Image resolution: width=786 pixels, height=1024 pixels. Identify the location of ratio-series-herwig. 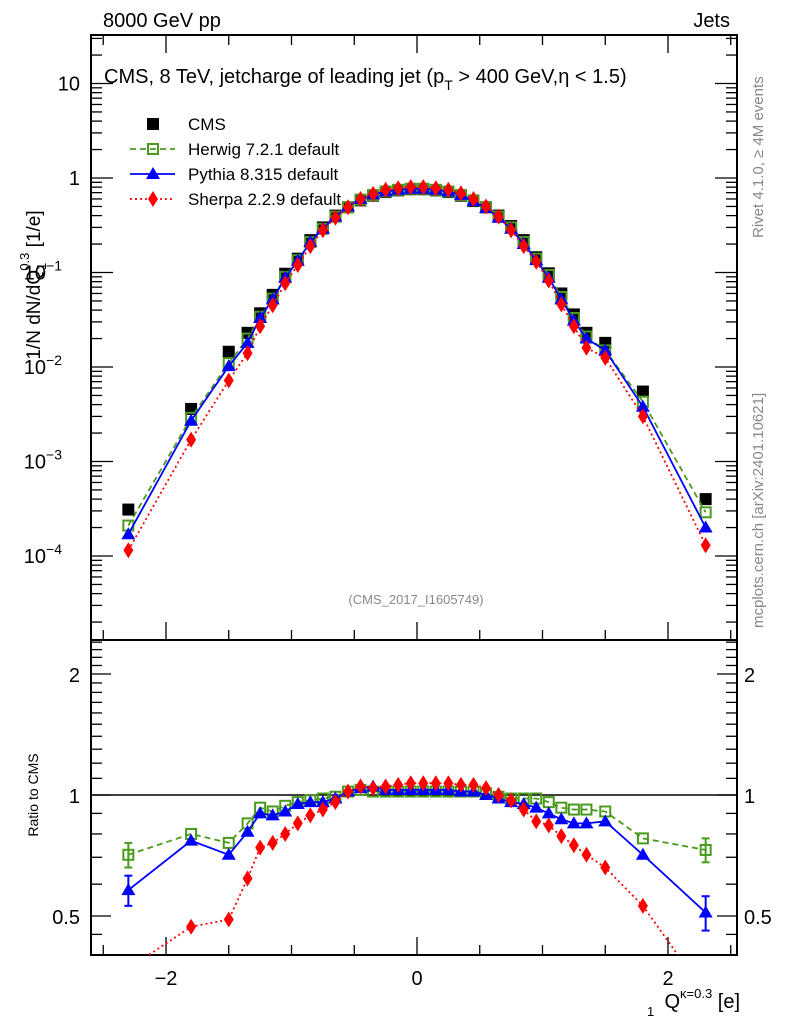
(417, 826).